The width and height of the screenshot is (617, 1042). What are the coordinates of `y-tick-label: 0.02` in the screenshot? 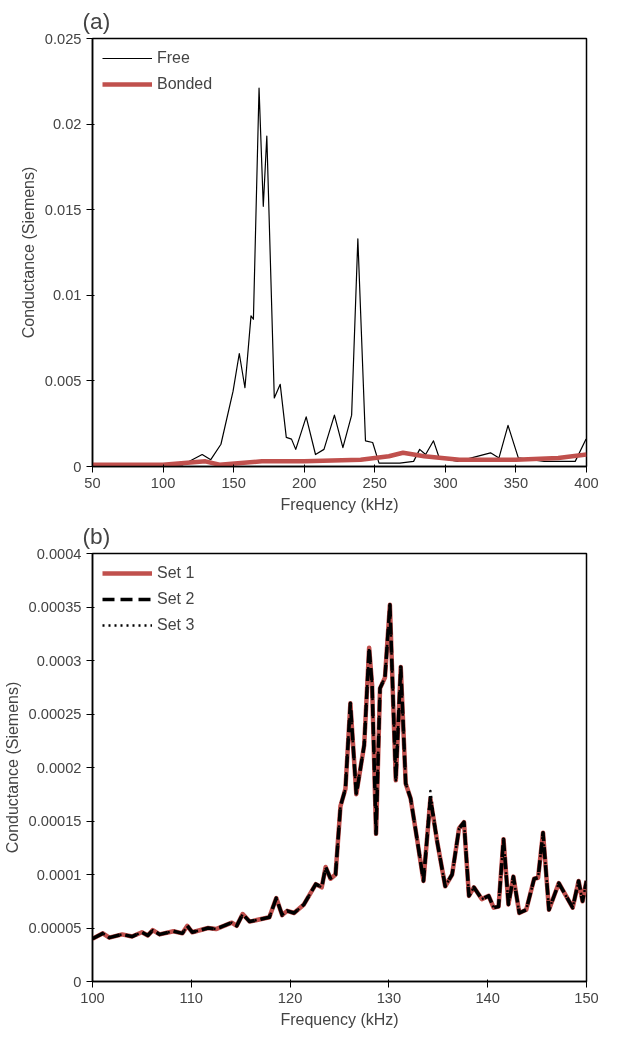 It's located at (67, 124).